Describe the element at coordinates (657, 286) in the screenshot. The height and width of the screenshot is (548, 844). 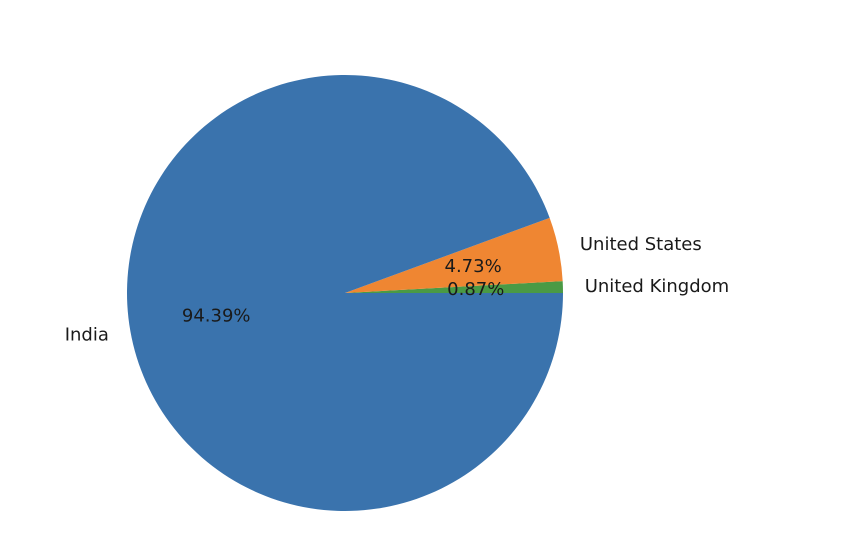
I see `pie-category-label-united-kingdom: United Kingdom` at that location.